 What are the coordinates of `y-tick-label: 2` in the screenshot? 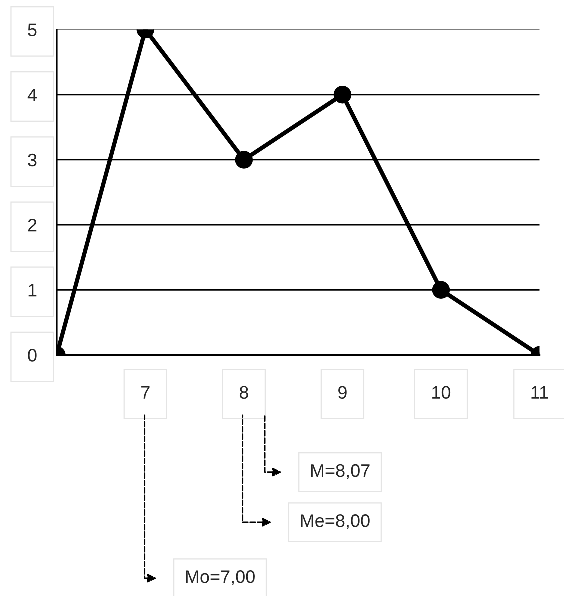 It's located at (32, 225).